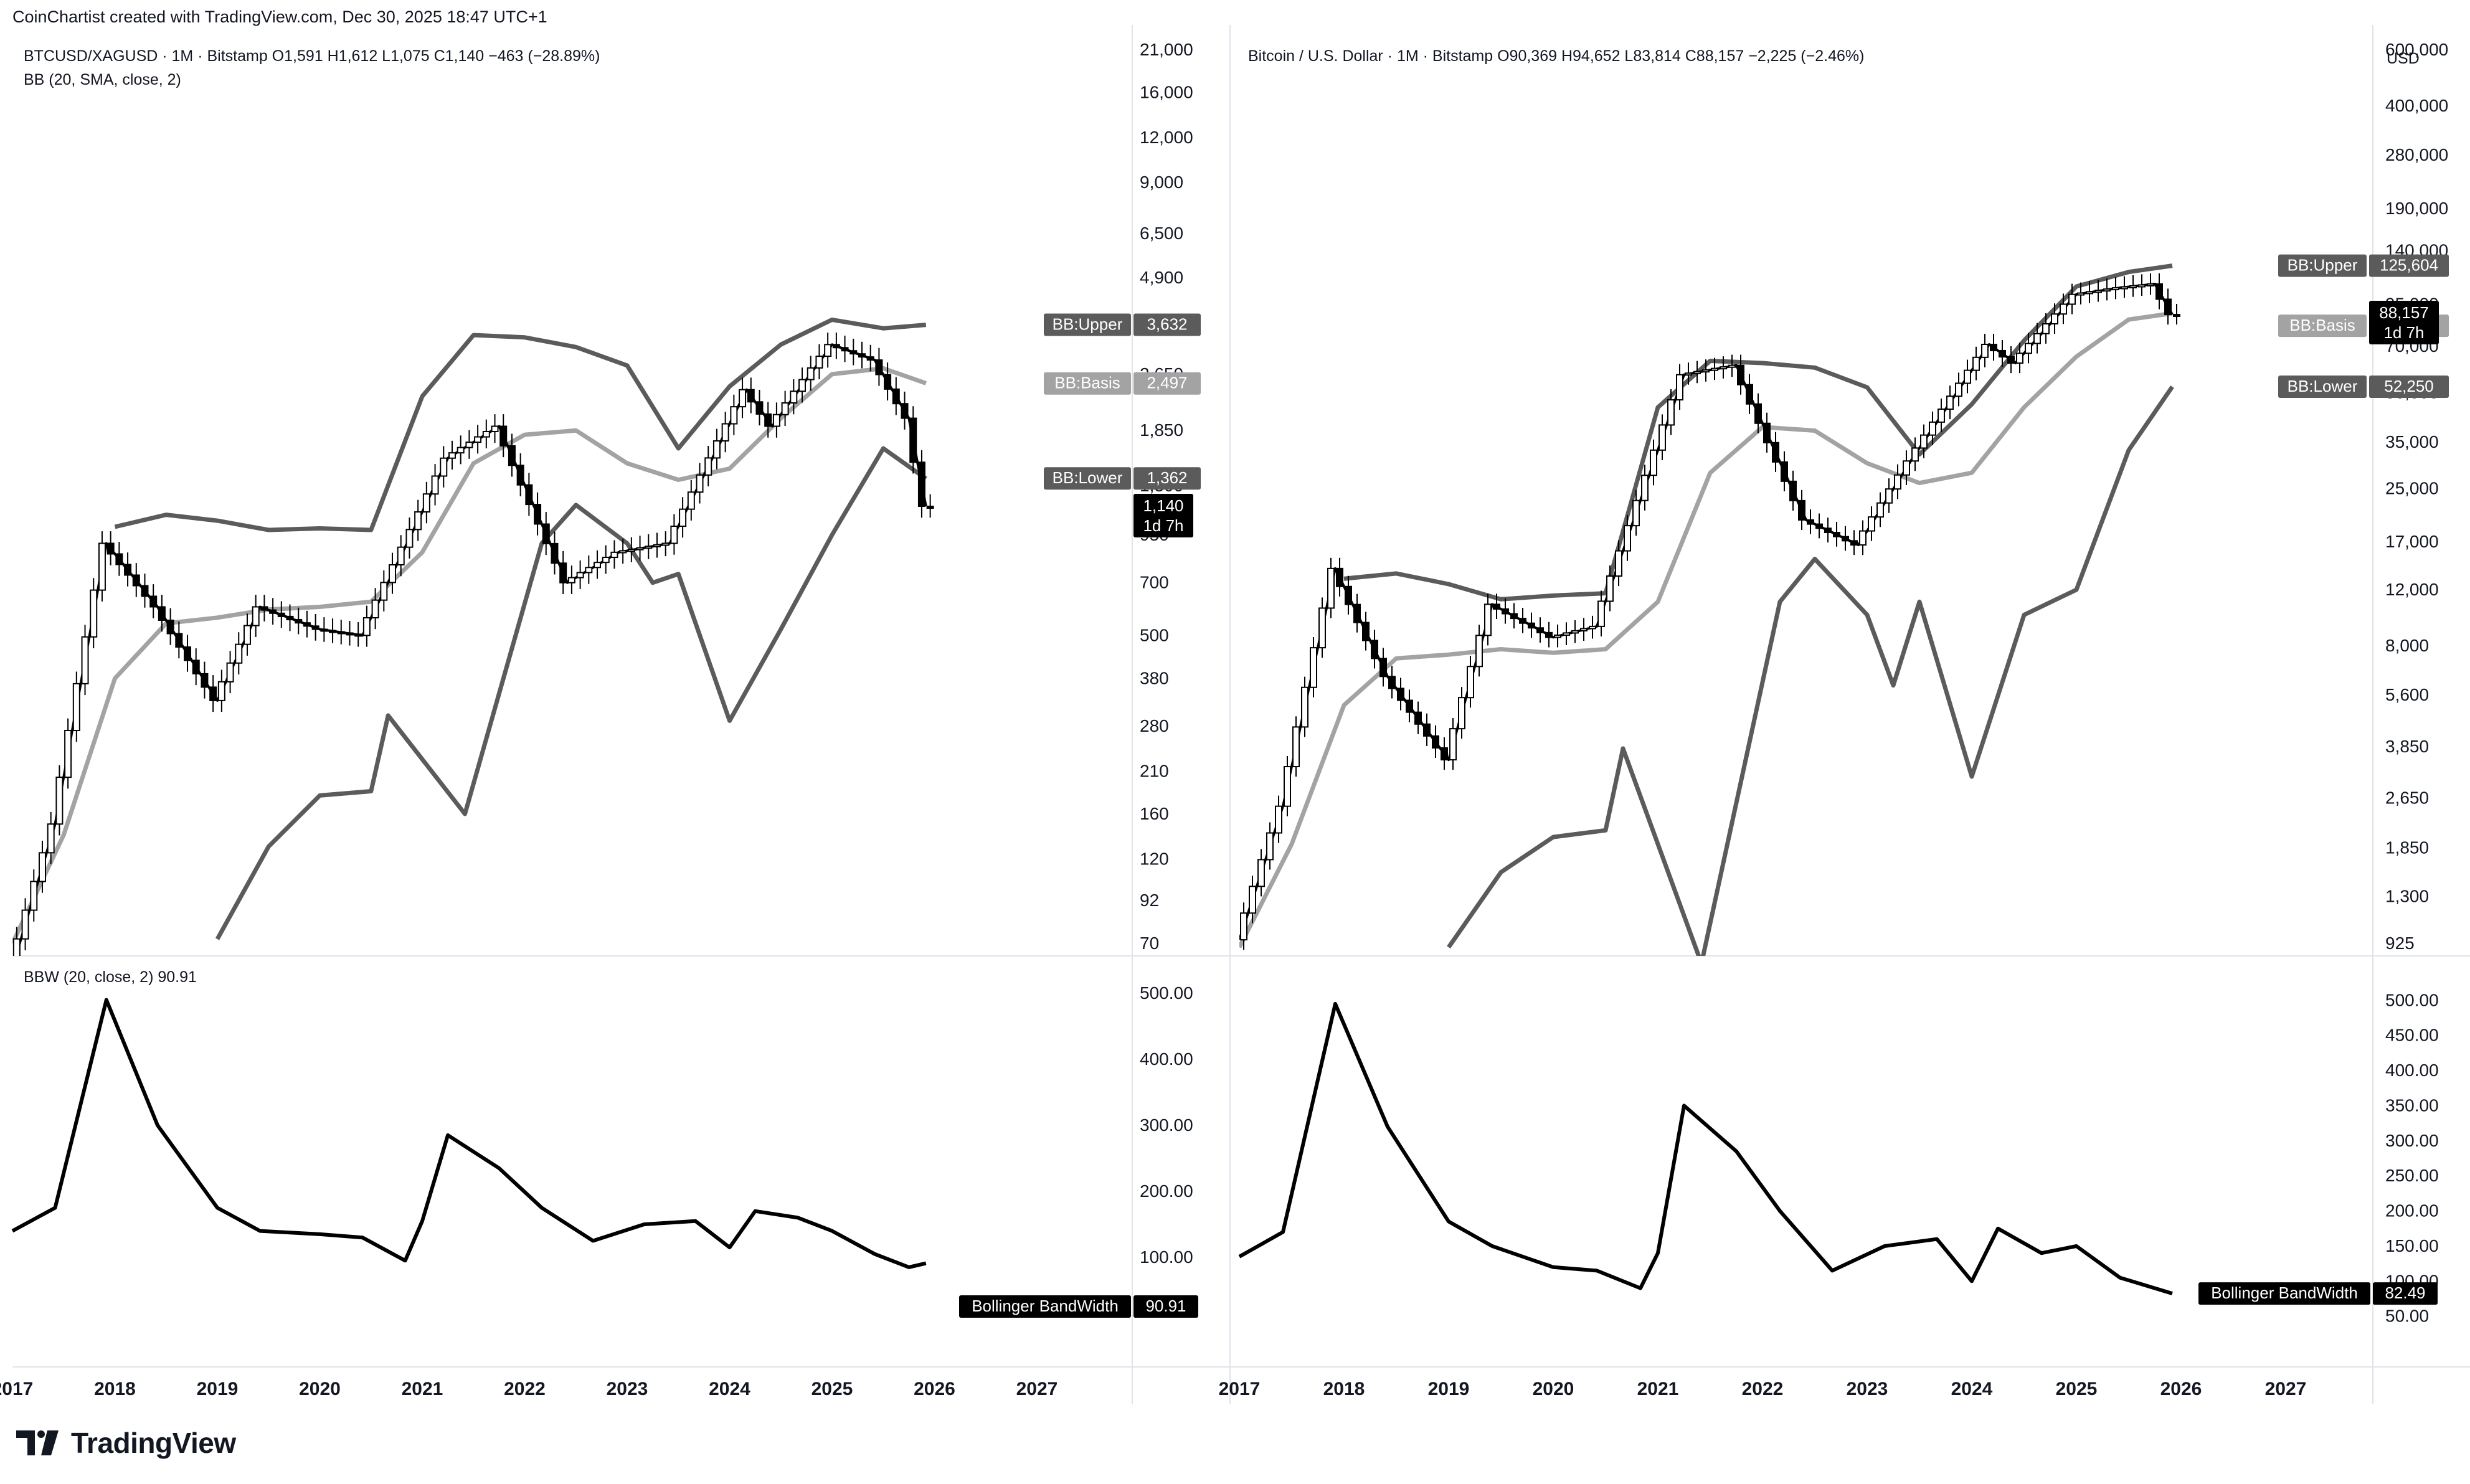 Image resolution: width=2470 pixels, height=1484 pixels. Describe the element at coordinates (525, 1389) in the screenshot. I see `left-x-tick-5: 2022` at that location.